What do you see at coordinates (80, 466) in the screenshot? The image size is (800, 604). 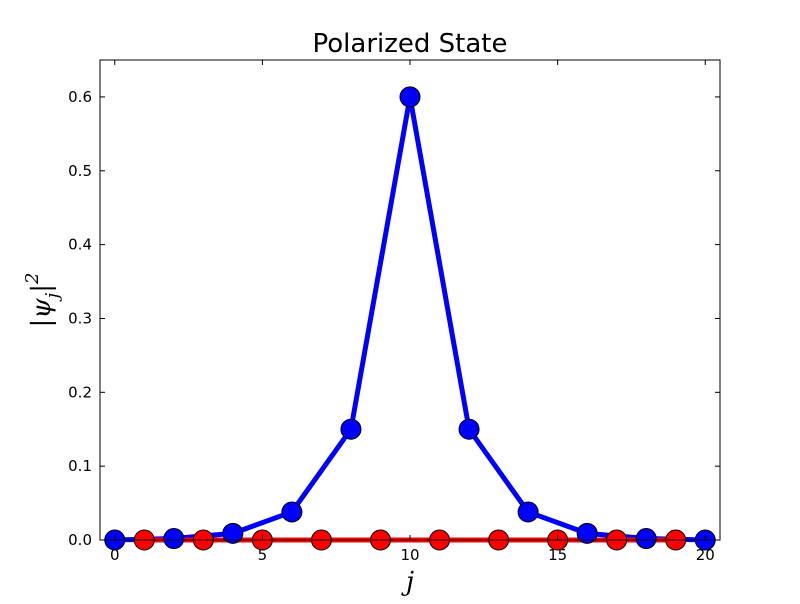 I see `y-tick-label: 0.1` at bounding box center [80, 466].